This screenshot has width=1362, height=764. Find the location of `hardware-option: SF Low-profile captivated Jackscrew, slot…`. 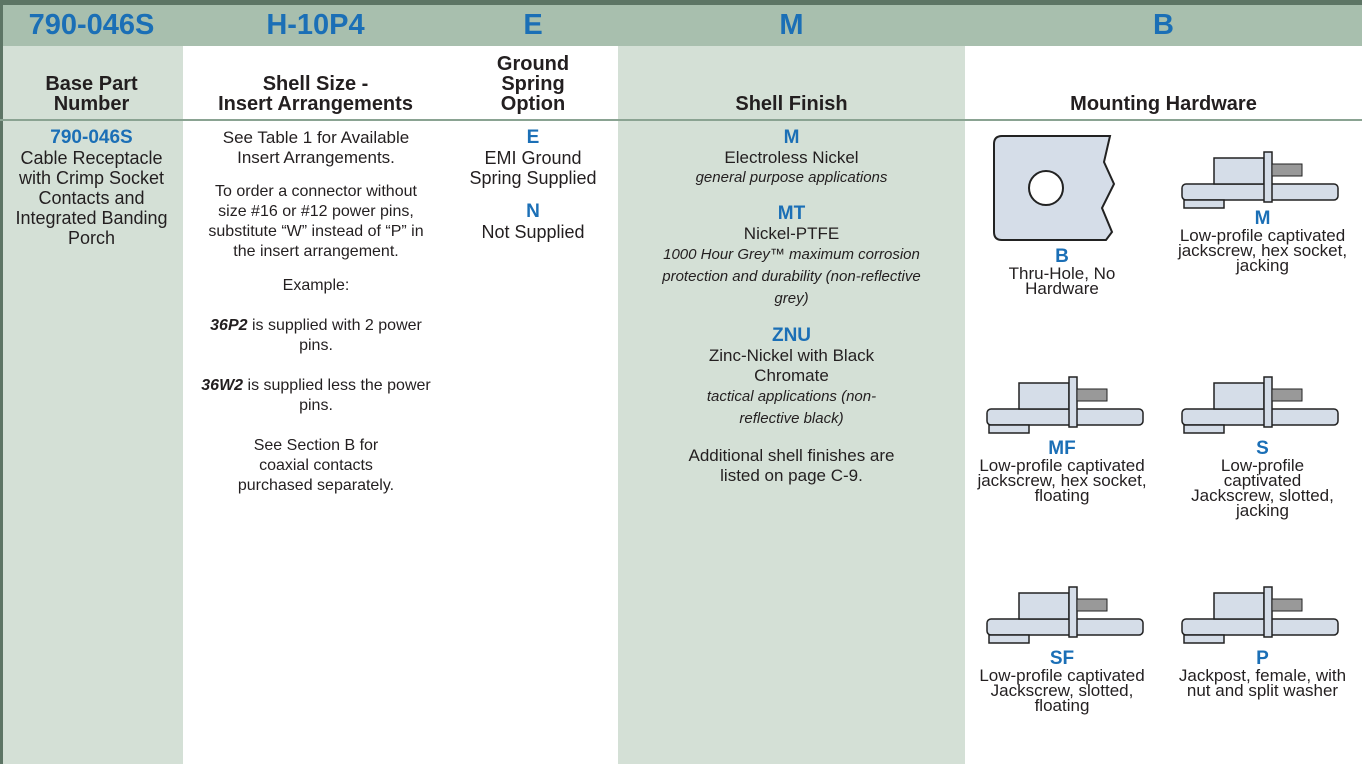

hardware-option: SF Low-profile captivated Jackscrew, slot… is located at coordinates (1062, 681).